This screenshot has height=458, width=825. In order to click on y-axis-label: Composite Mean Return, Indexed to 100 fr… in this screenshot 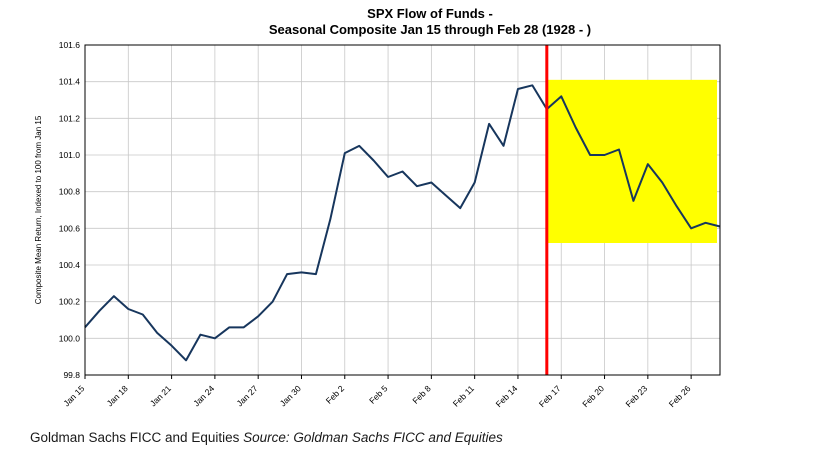, I will do `click(38, 209)`.